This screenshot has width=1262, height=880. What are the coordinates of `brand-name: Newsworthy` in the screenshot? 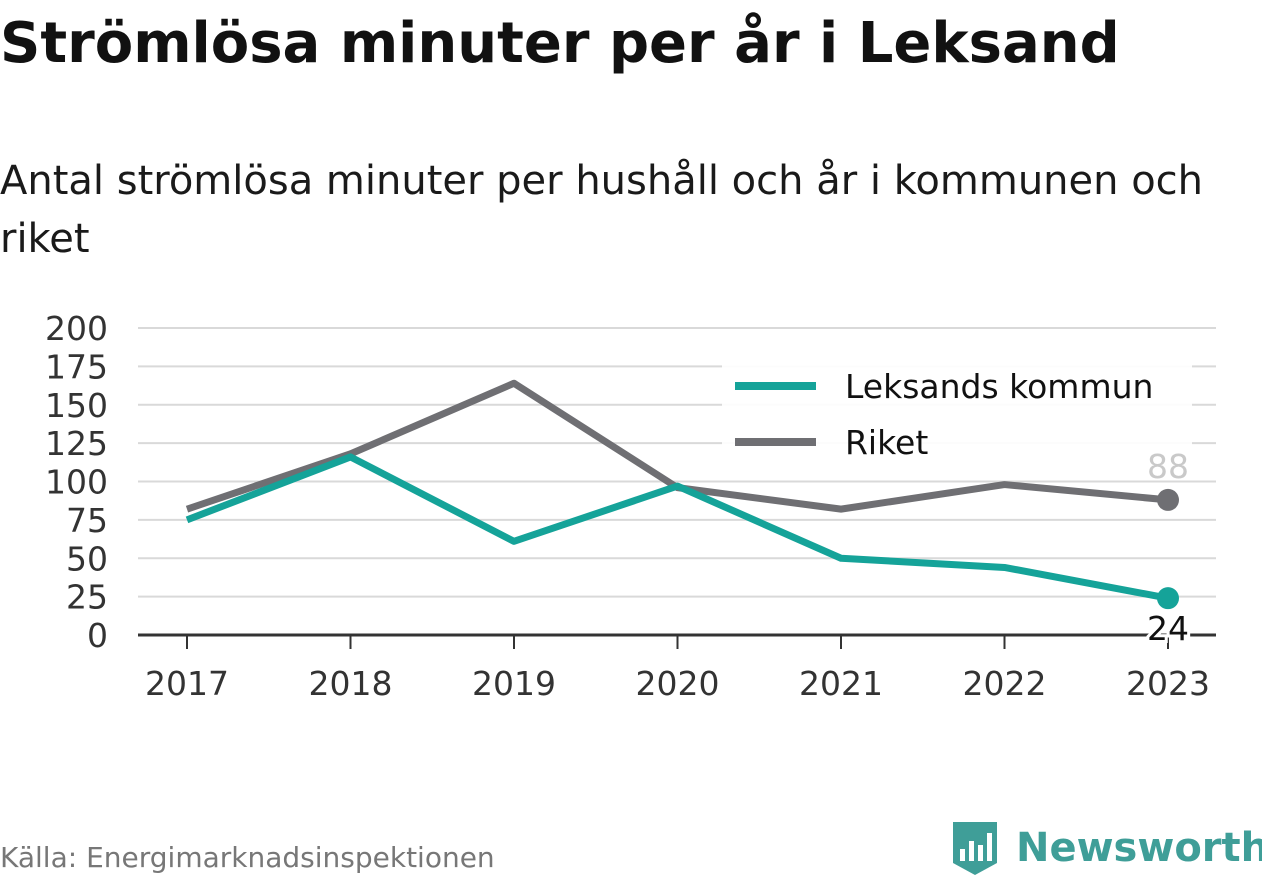 It's located at (1139, 848).